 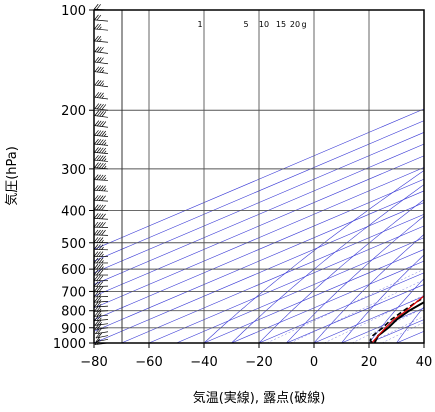 What do you see at coordinates (73, 270) in the screenshot?
I see `y-tick-label: 600` at bounding box center [73, 270].